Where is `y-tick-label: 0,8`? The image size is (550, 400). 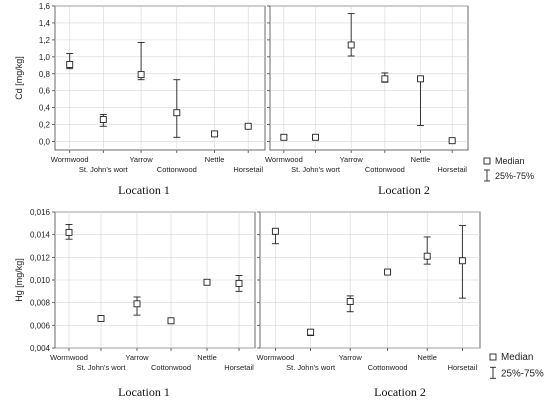 y-tick-label: 0,8 is located at coordinates (45, 74).